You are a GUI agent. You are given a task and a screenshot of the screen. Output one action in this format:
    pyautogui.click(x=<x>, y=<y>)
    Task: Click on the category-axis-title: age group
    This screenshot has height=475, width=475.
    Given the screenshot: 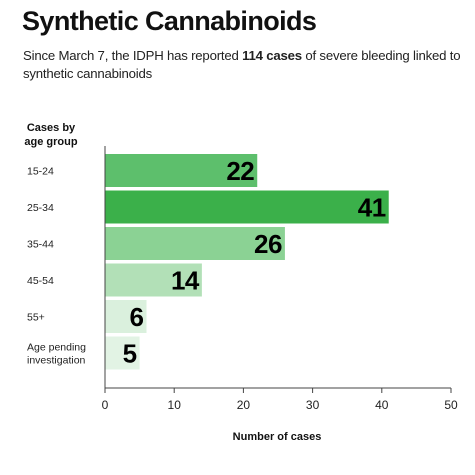 What is the action you would take?
    pyautogui.click(x=50, y=142)
    